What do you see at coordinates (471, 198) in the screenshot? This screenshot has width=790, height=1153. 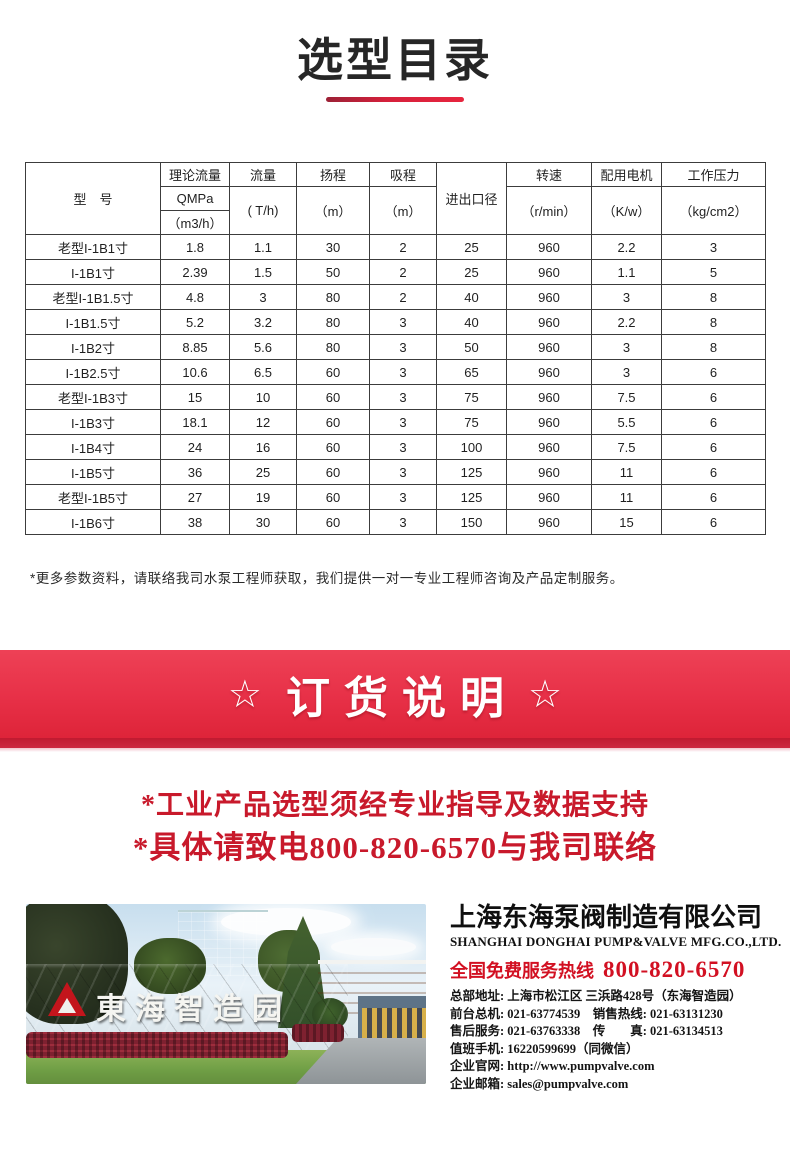 I see `header-port: 进出口径` at bounding box center [471, 198].